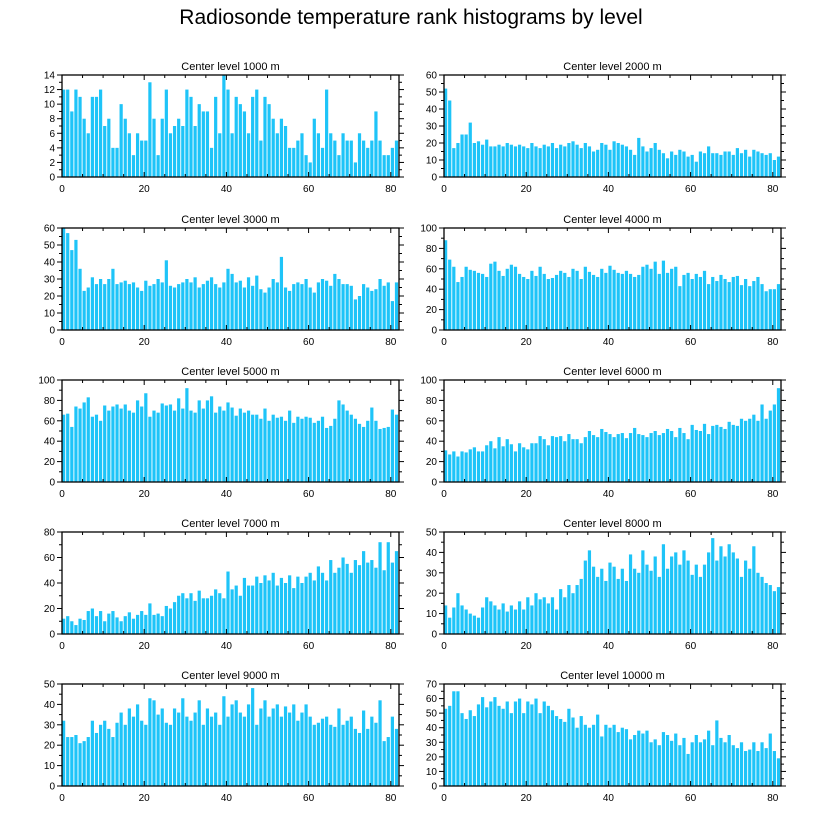 This screenshot has width=822, height=824. Describe the element at coordinates (606, 585) in the screenshot. I see `panel-8: Center level 8000 m 0 20 40 60 80 0 10 20 30 40 50` at that location.